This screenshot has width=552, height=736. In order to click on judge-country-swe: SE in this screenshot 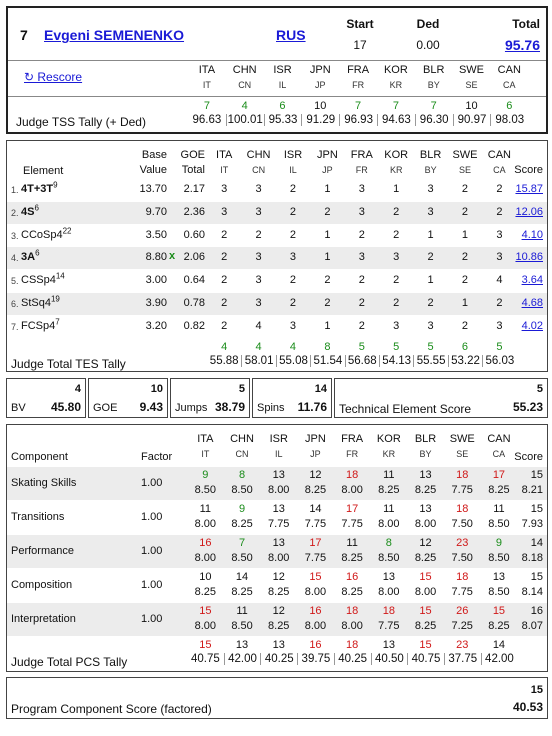, I will do `click(464, 170)`.